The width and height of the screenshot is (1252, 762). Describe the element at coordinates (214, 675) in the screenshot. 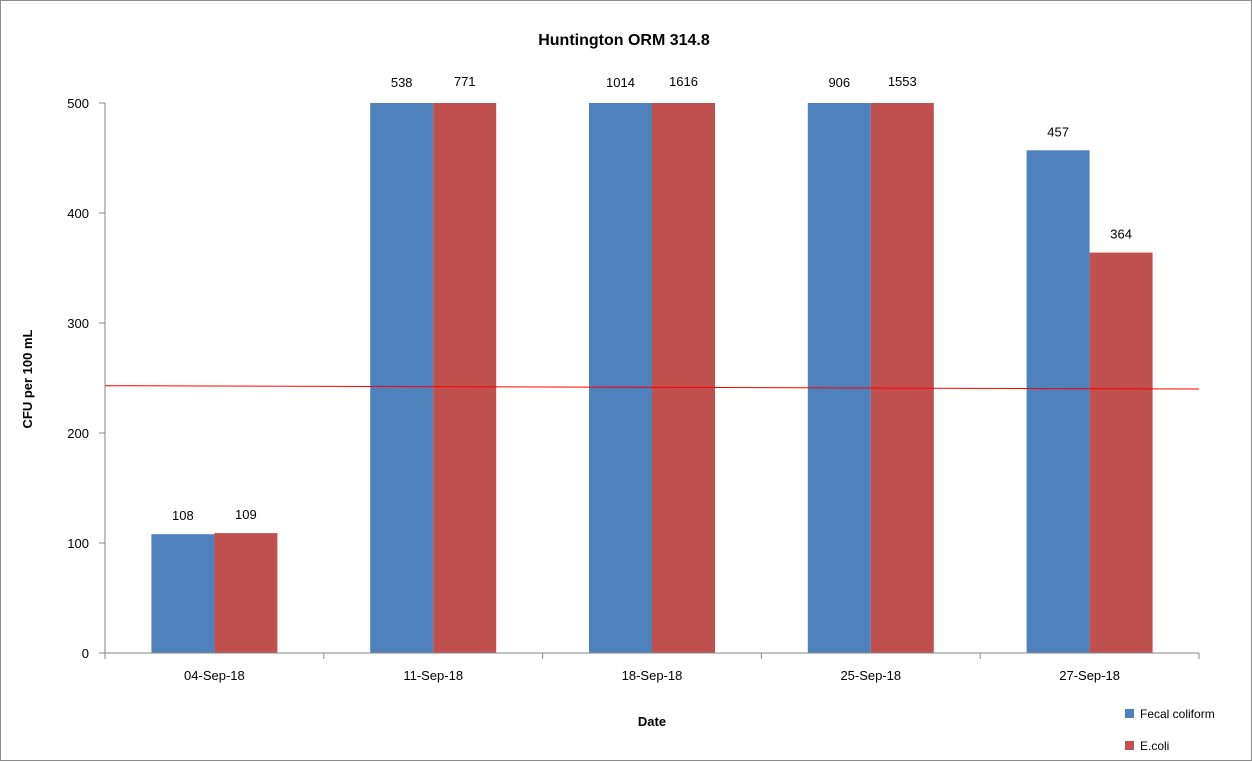

I see `x-tick-label: 04-Sep-18` at that location.